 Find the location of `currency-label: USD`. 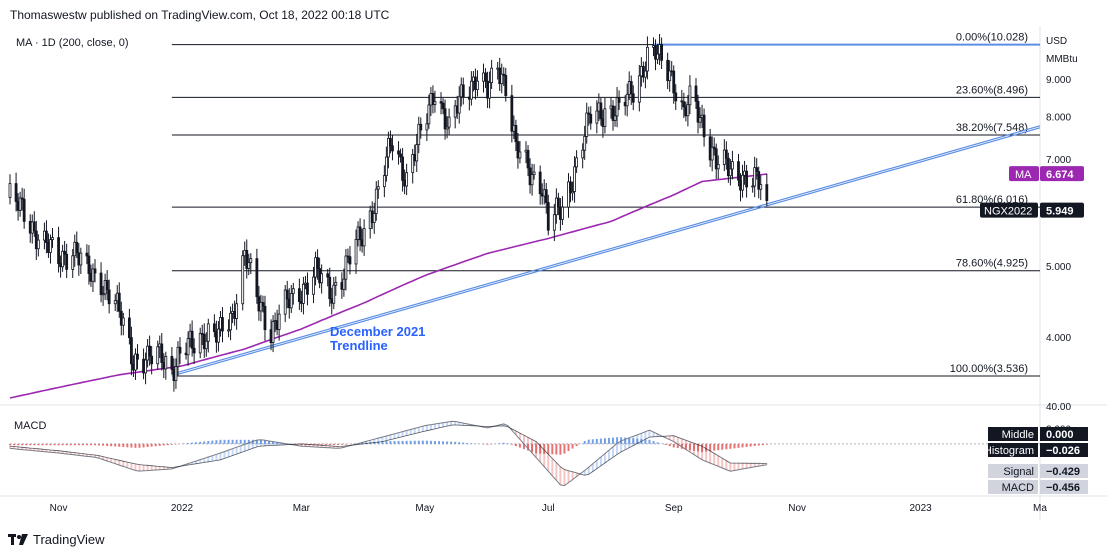

currency-label: USD is located at coordinates (1056, 41).